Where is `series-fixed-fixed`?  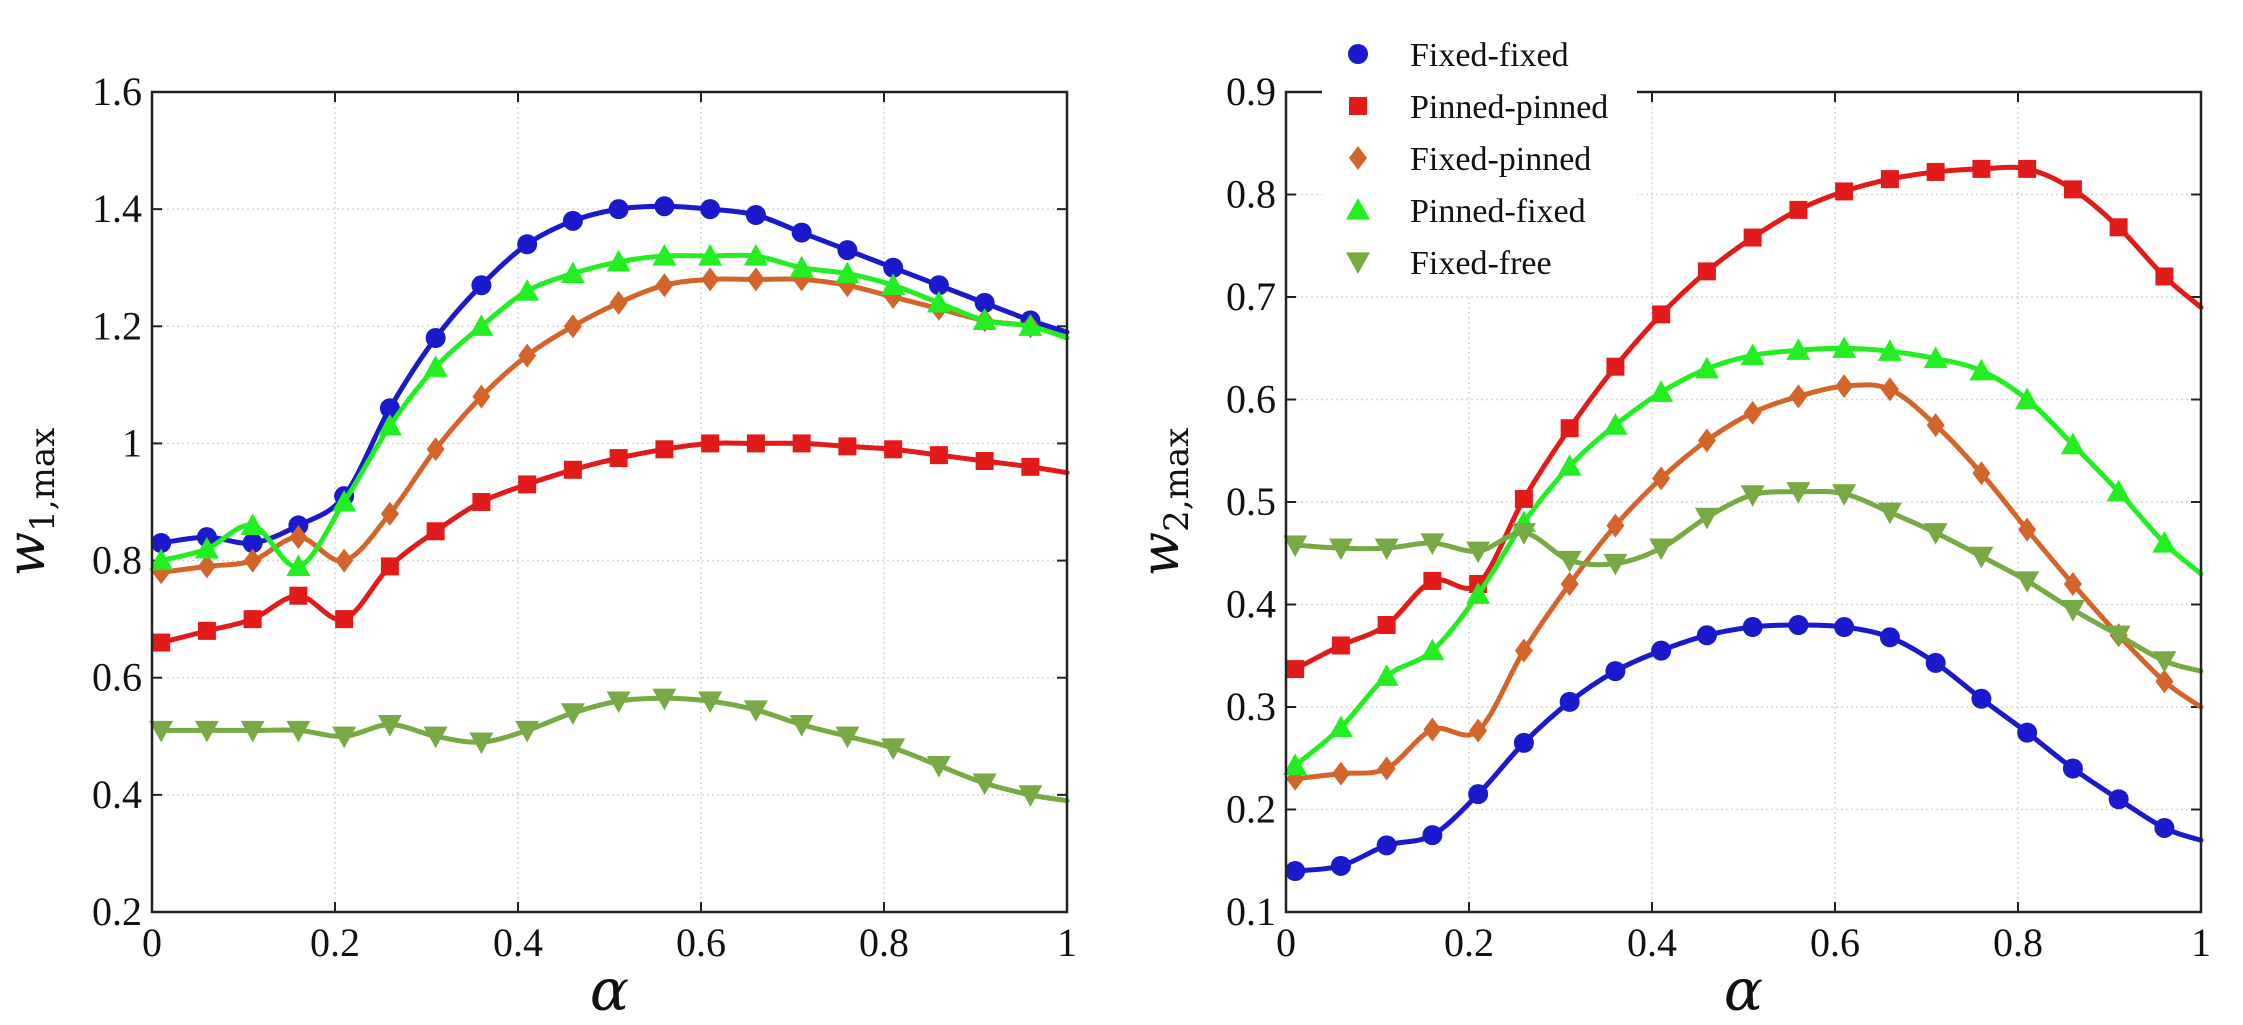 series-fixed-fixed is located at coordinates (610, 374).